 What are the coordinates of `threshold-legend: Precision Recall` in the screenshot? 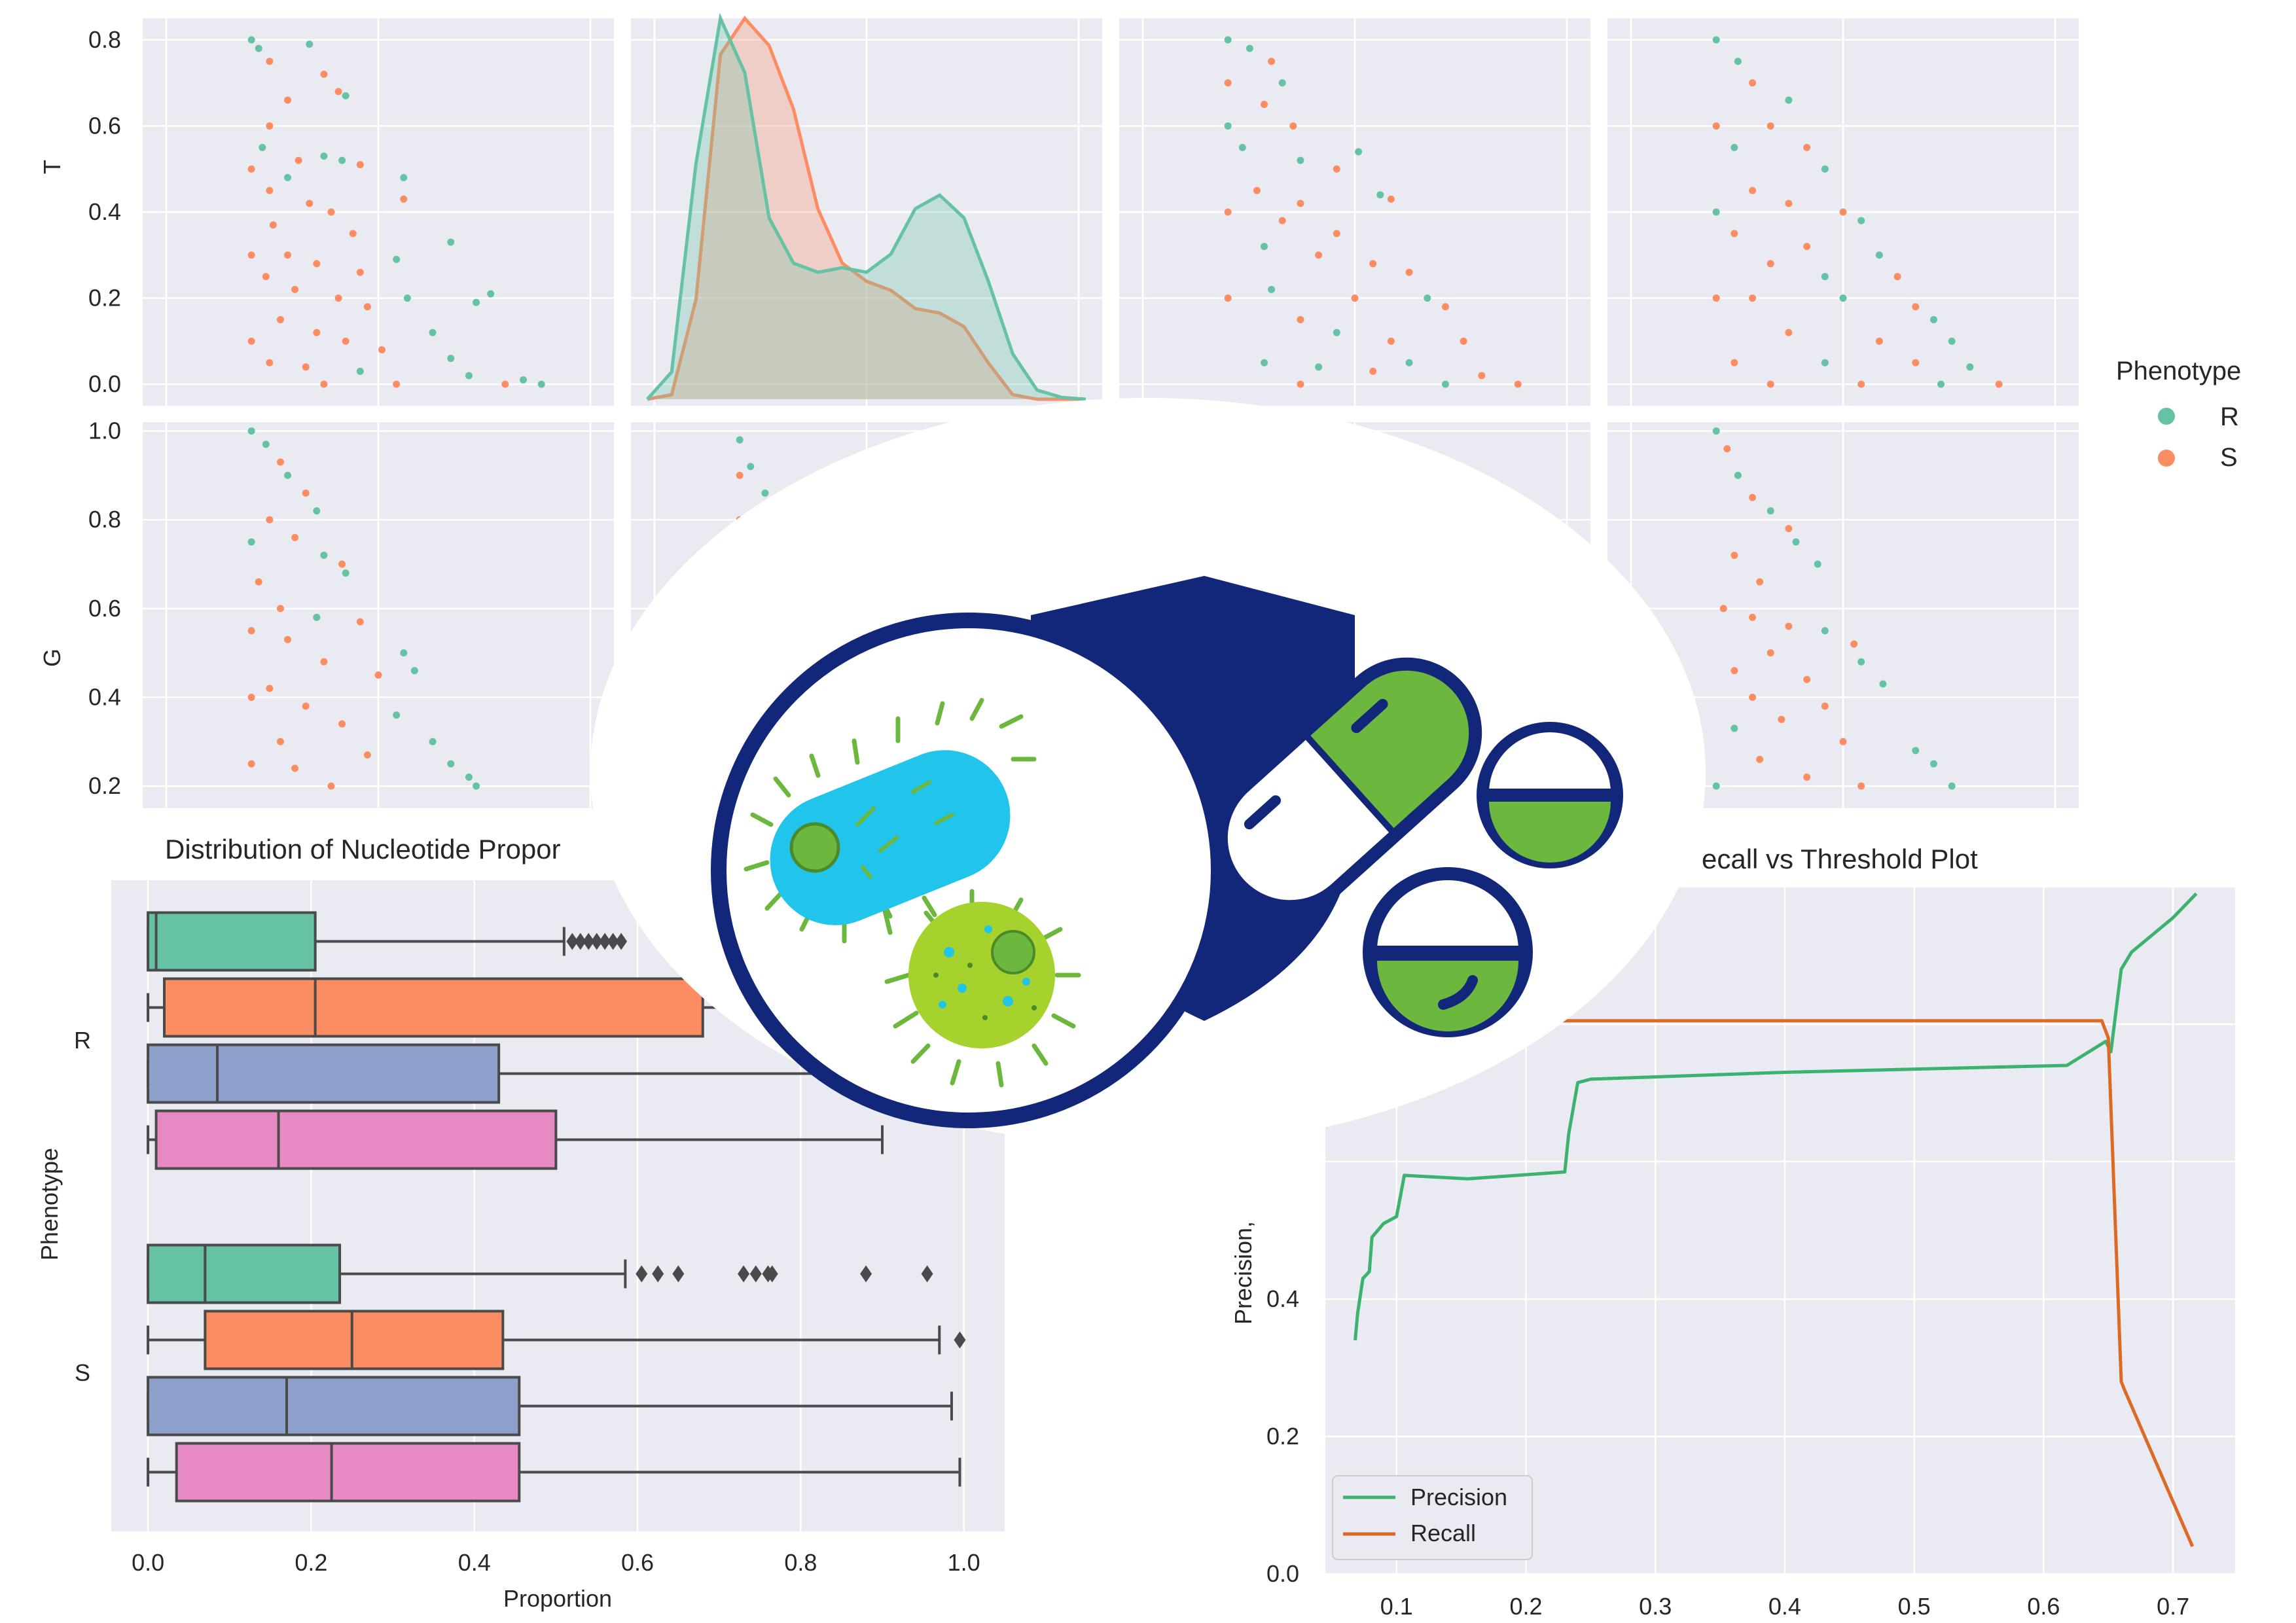 It's located at (1433, 1517).